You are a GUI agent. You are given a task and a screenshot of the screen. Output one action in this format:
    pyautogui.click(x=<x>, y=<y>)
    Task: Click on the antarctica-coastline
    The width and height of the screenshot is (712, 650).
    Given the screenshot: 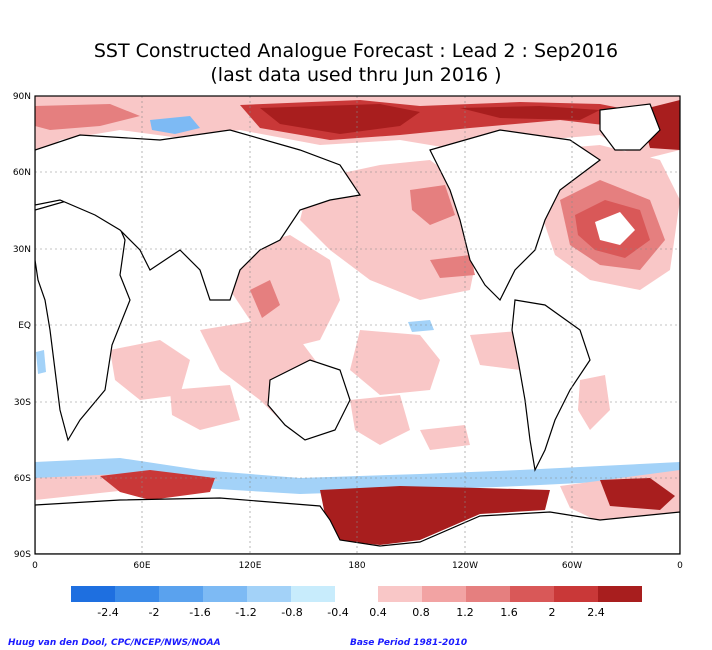 What is the action you would take?
    pyautogui.click(x=357, y=525)
    